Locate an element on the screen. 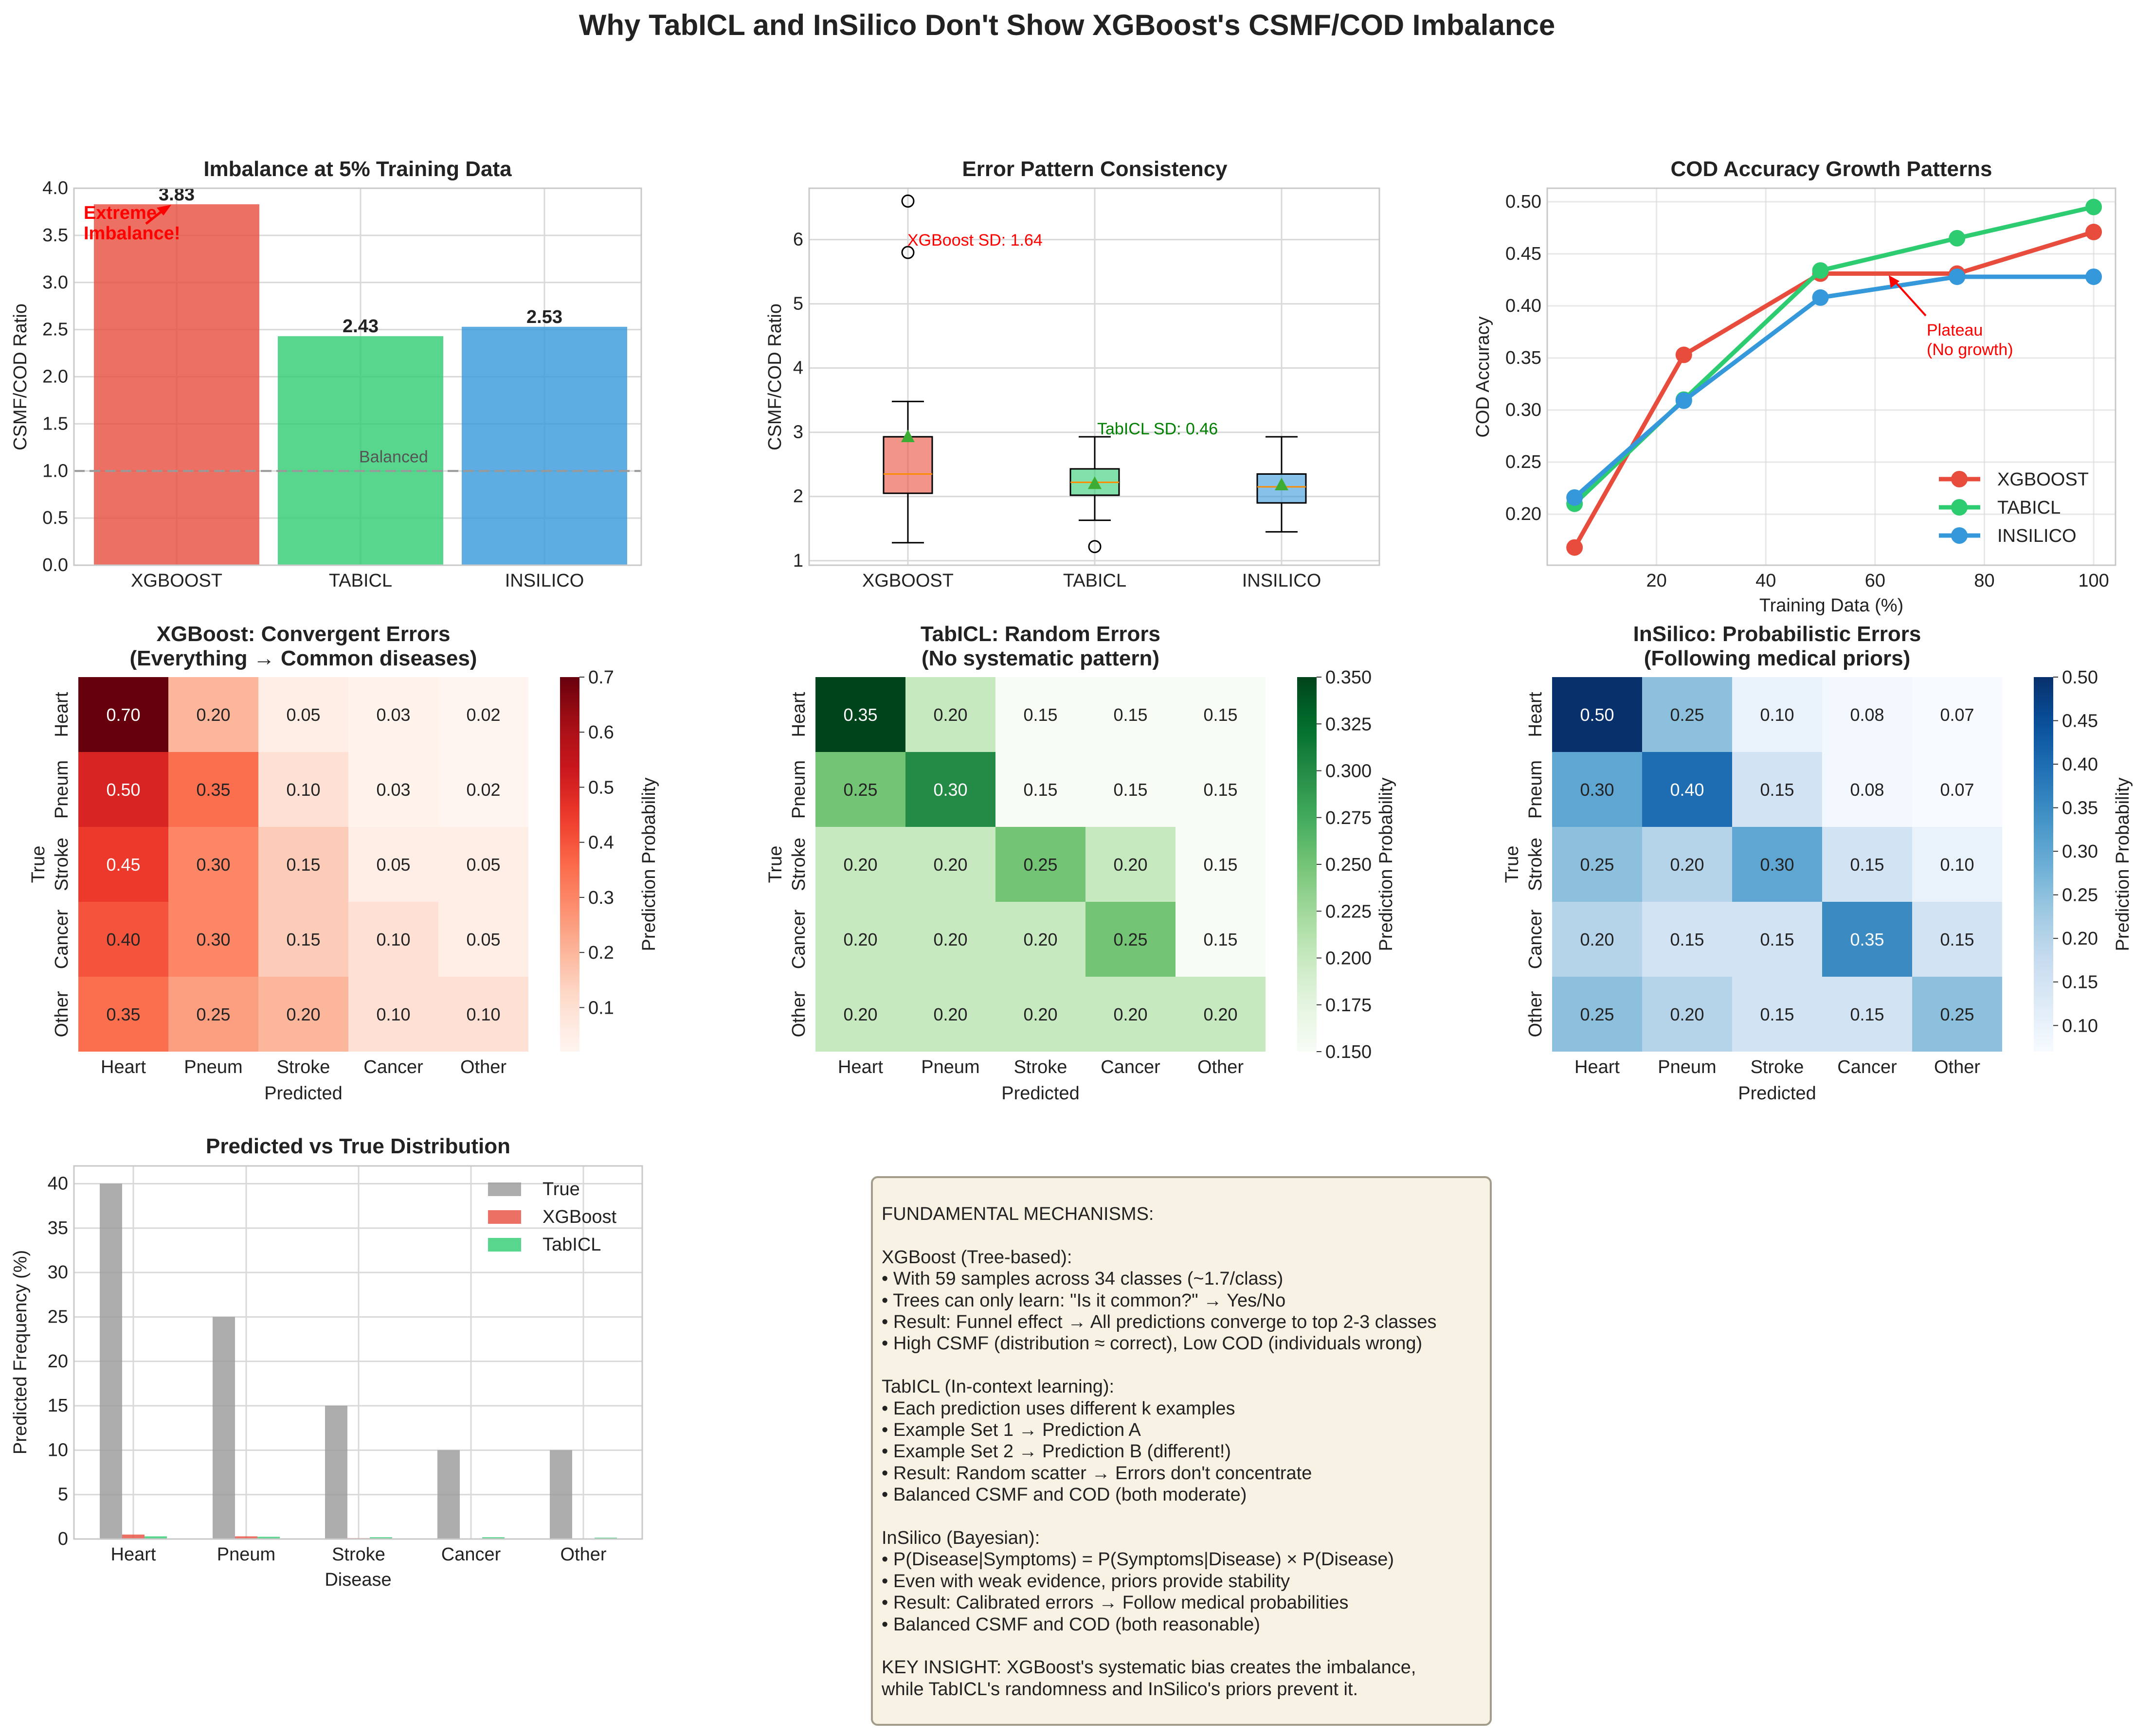 The image size is (2134, 1736). x-tick-label: 20 is located at coordinates (1656, 581).